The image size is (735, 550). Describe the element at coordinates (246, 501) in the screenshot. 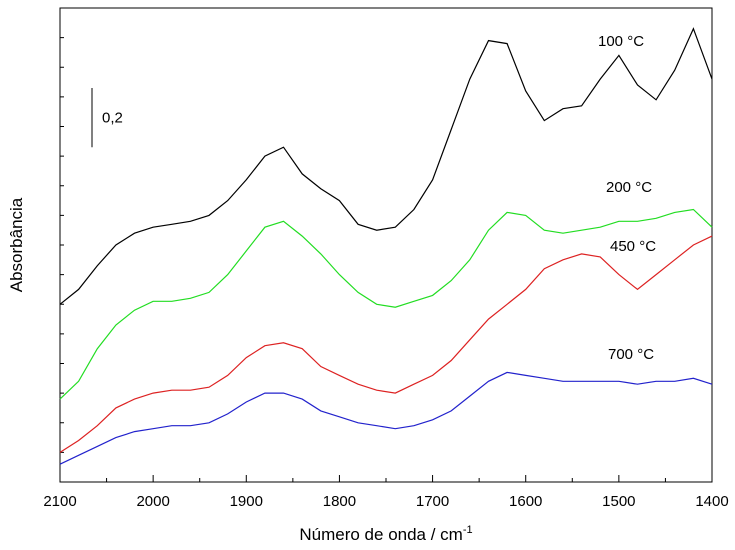

I see `x-tick-label: 1900` at that location.